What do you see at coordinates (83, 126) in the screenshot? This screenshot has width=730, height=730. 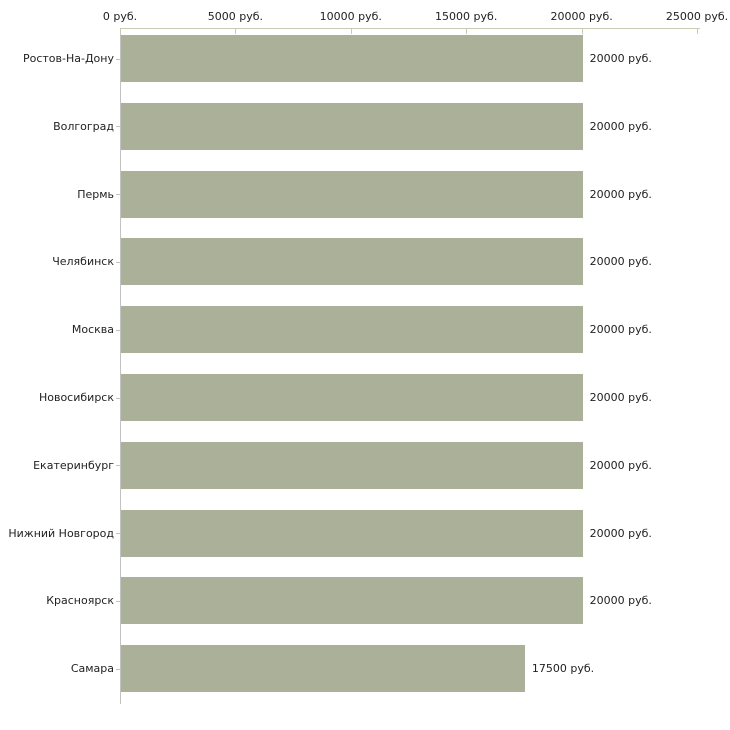 I see `category-label: Волгоград` at bounding box center [83, 126].